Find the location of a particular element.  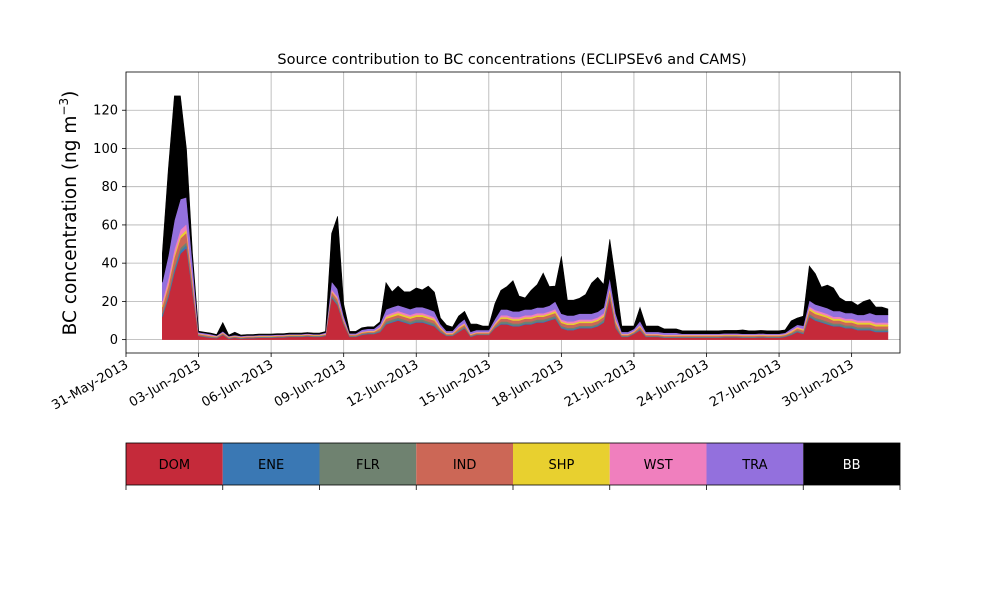

legend-label-tra: TRA is located at coordinates (754, 465).